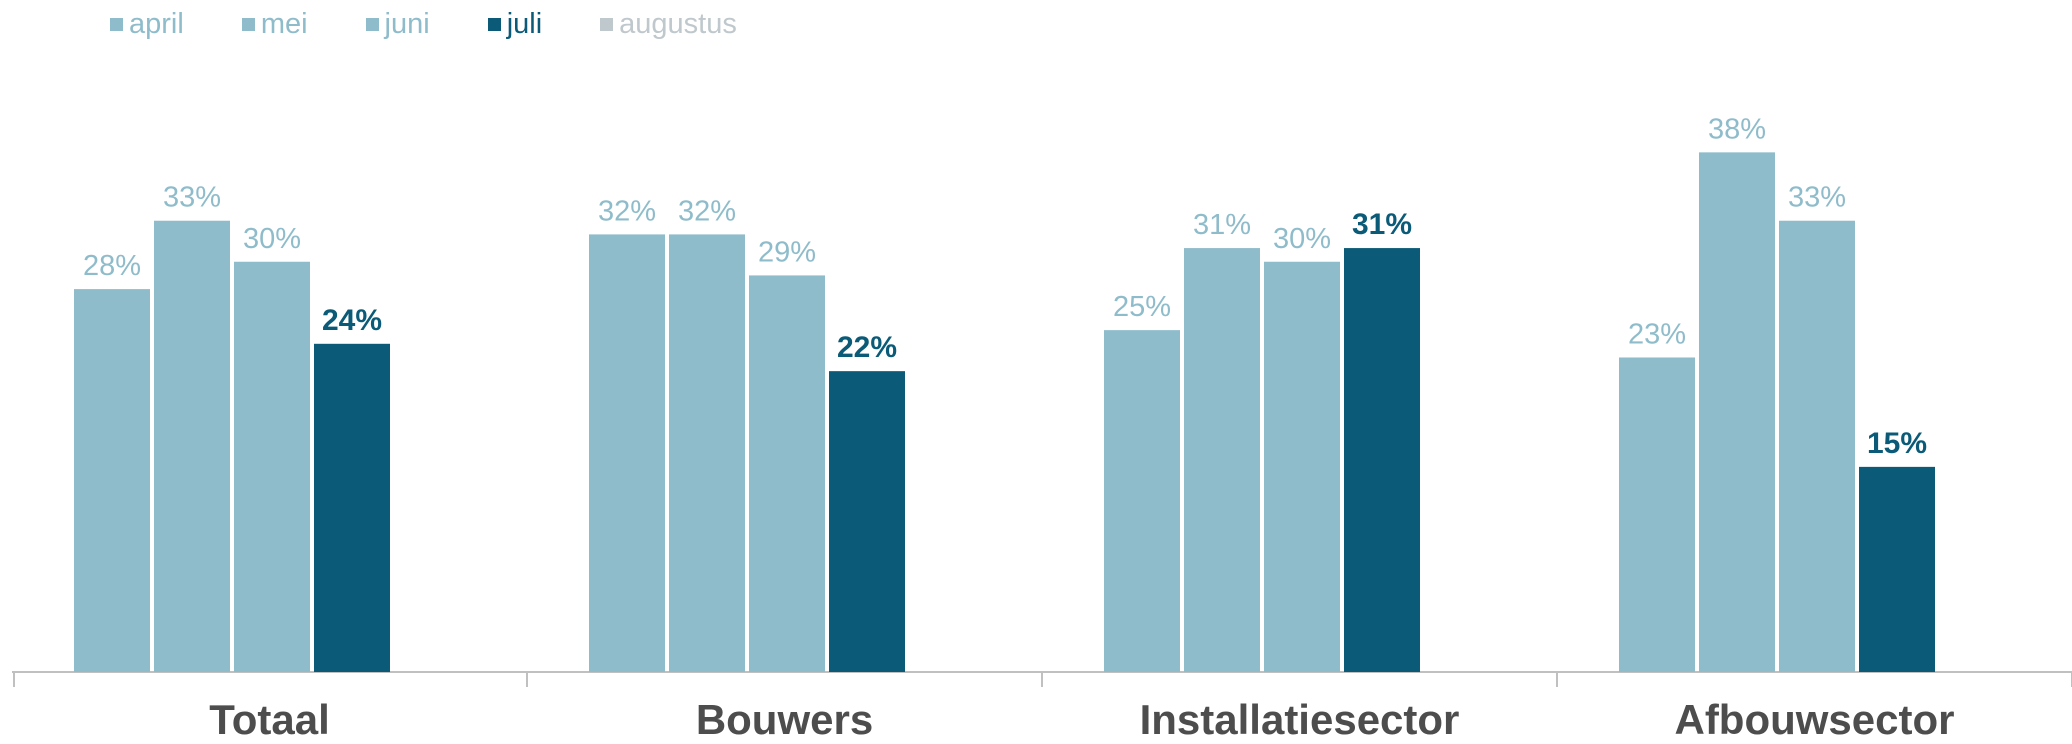  What do you see at coordinates (678, 23) in the screenshot?
I see `legend-label: augustus` at bounding box center [678, 23].